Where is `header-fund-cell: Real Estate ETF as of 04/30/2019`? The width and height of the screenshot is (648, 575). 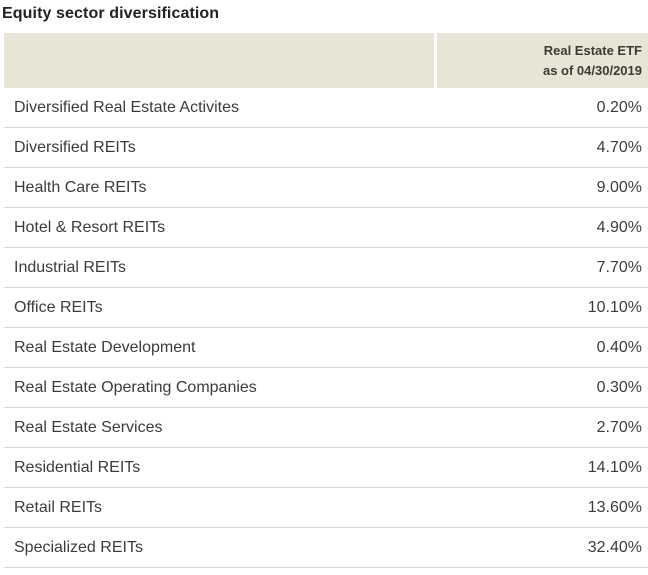 header-fund-cell: Real Estate ETF as of 04/30/2019 is located at coordinates (542, 60).